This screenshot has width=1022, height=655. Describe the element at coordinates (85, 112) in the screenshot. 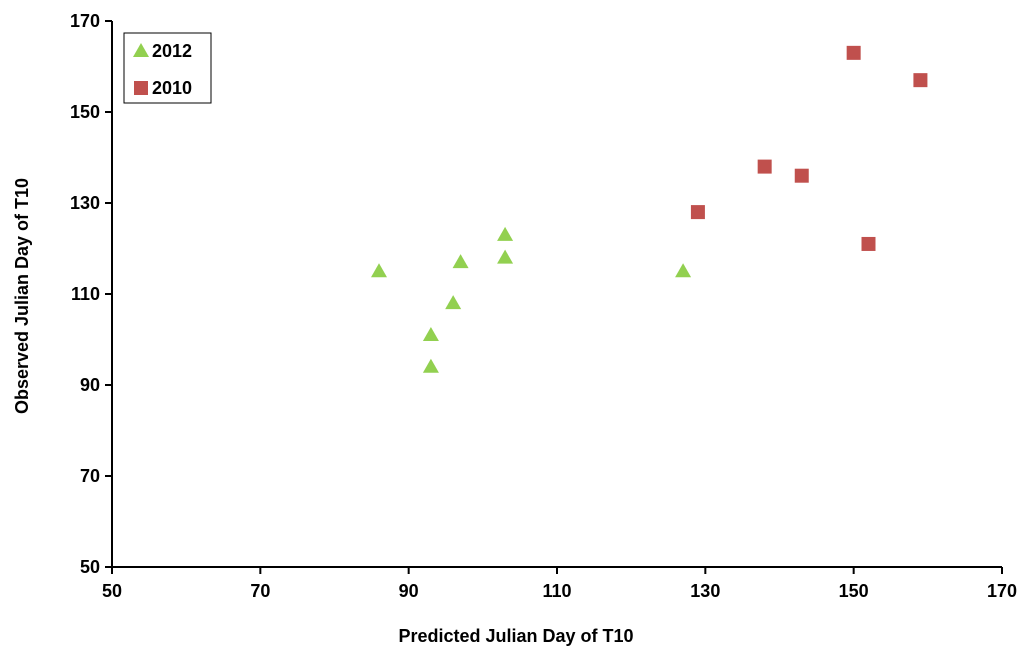

I see `y-tick-label: 150` at that location.